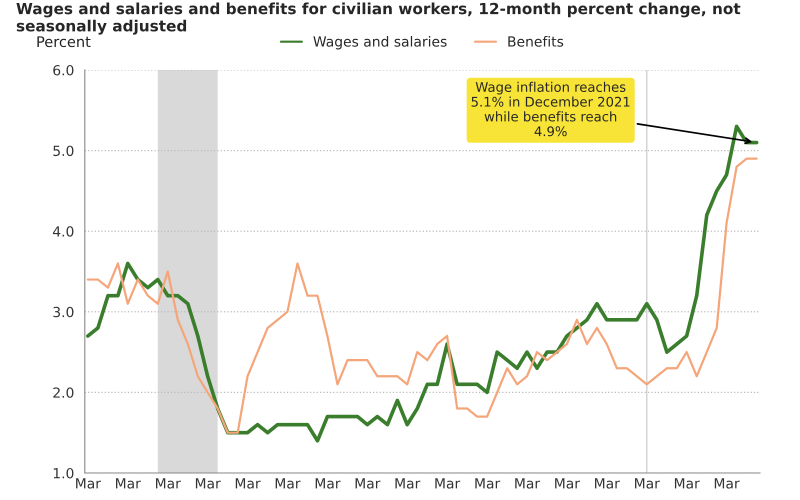  Describe the element at coordinates (63, 231) in the screenshot. I see `y-tick-label: 4.0` at that location.